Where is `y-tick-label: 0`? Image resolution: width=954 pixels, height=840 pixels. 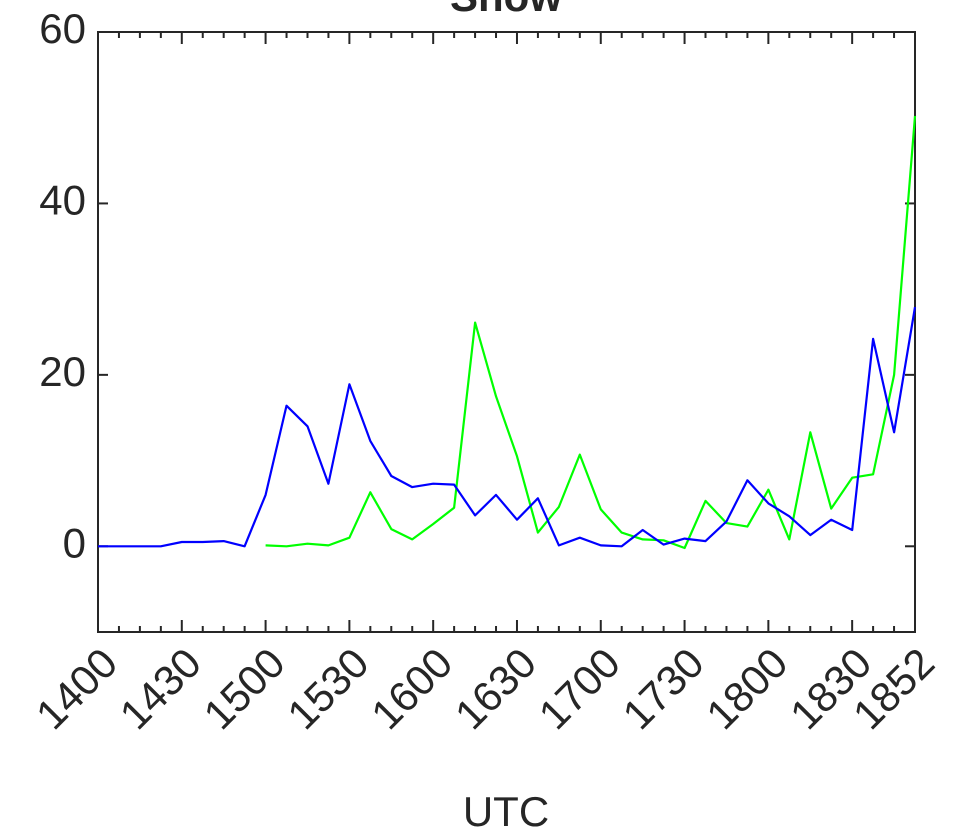 y-tick-label: 0 is located at coordinates (74, 542).